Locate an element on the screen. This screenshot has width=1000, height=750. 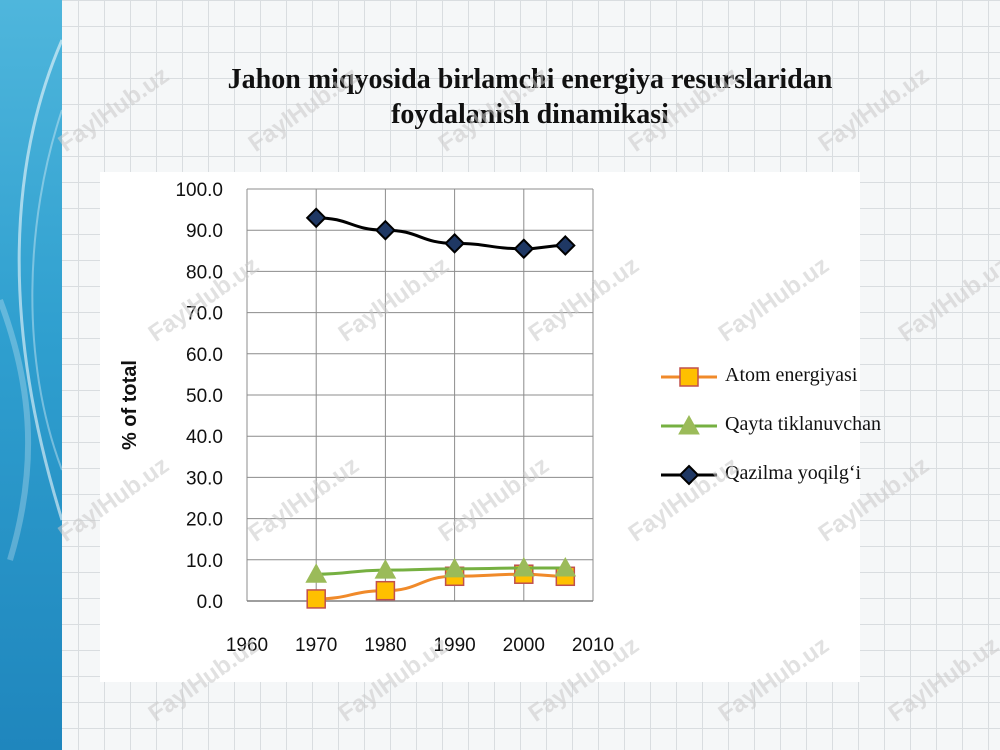
y-tick-label: 90.0 is located at coordinates (204, 231).